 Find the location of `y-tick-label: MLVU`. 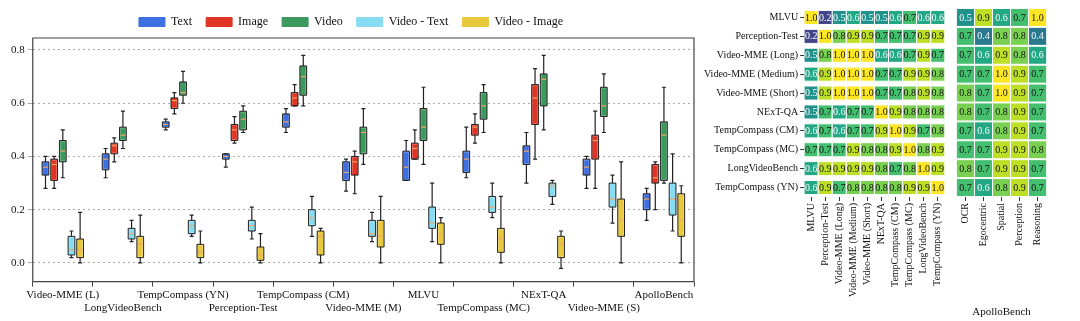

y-tick-label: MLVU is located at coordinates (784, 17).